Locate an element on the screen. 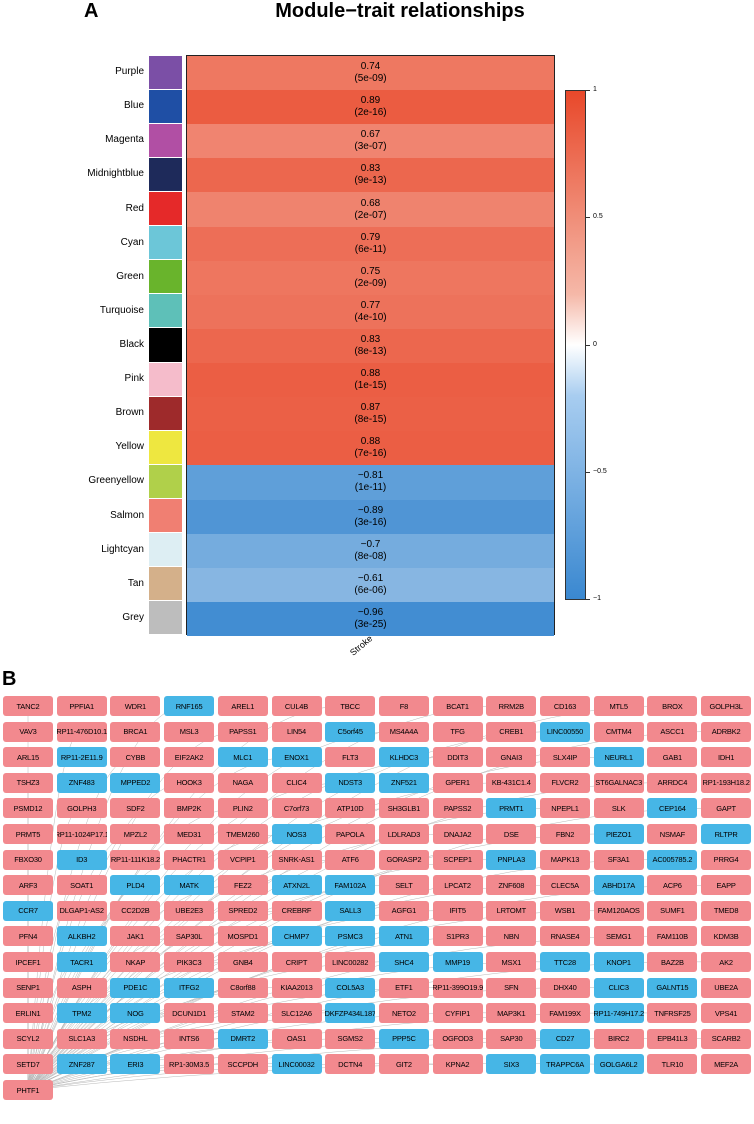 This screenshot has width=754, height=1124. gene-node: VPS41 is located at coordinates (726, 1013).